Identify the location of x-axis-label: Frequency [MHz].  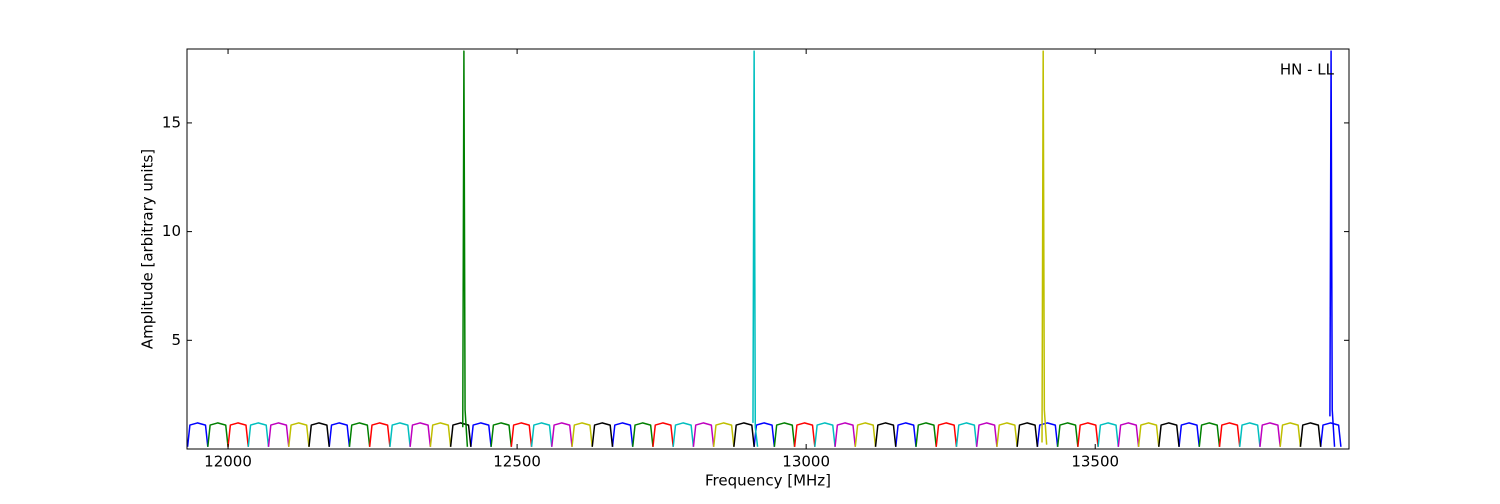
(768, 481).